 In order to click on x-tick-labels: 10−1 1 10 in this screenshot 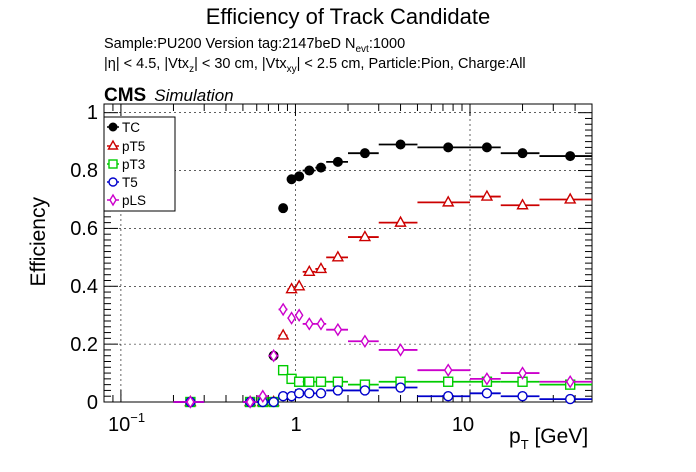, I will do `click(291, 423)`.